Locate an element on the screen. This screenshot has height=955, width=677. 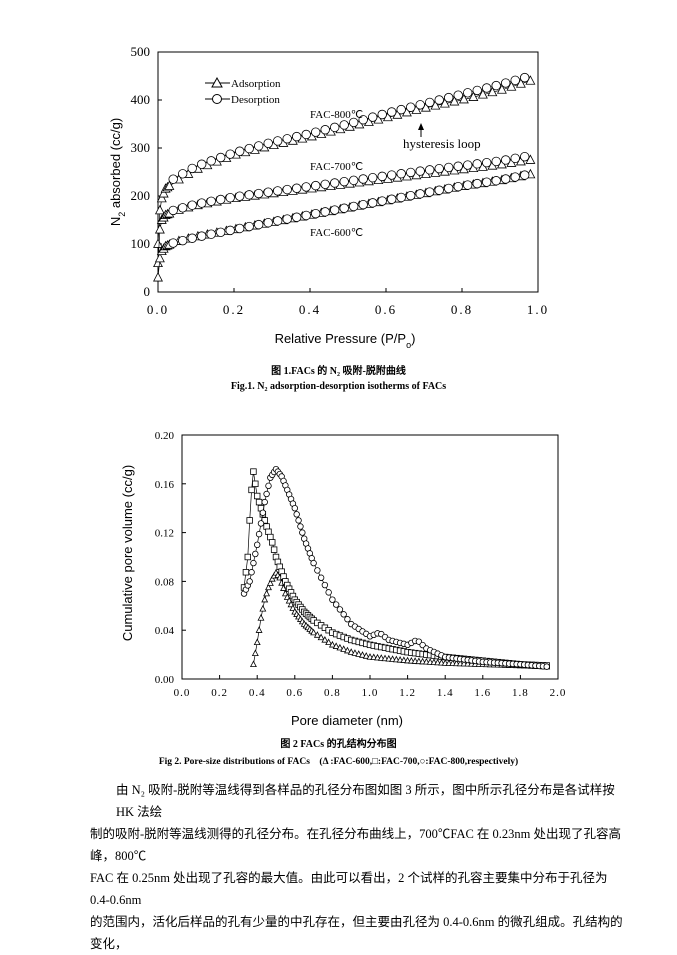
chart2-ylabel: Cumulative pore volume (cc/g) is located at coordinates (127, 553).